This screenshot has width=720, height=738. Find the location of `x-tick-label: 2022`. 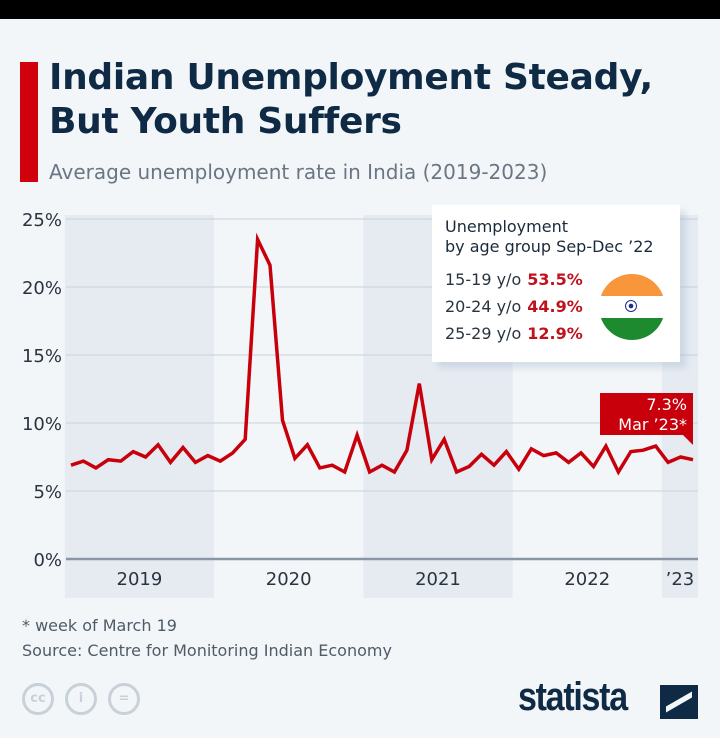

x-tick-label: 2022 is located at coordinates (587, 579).